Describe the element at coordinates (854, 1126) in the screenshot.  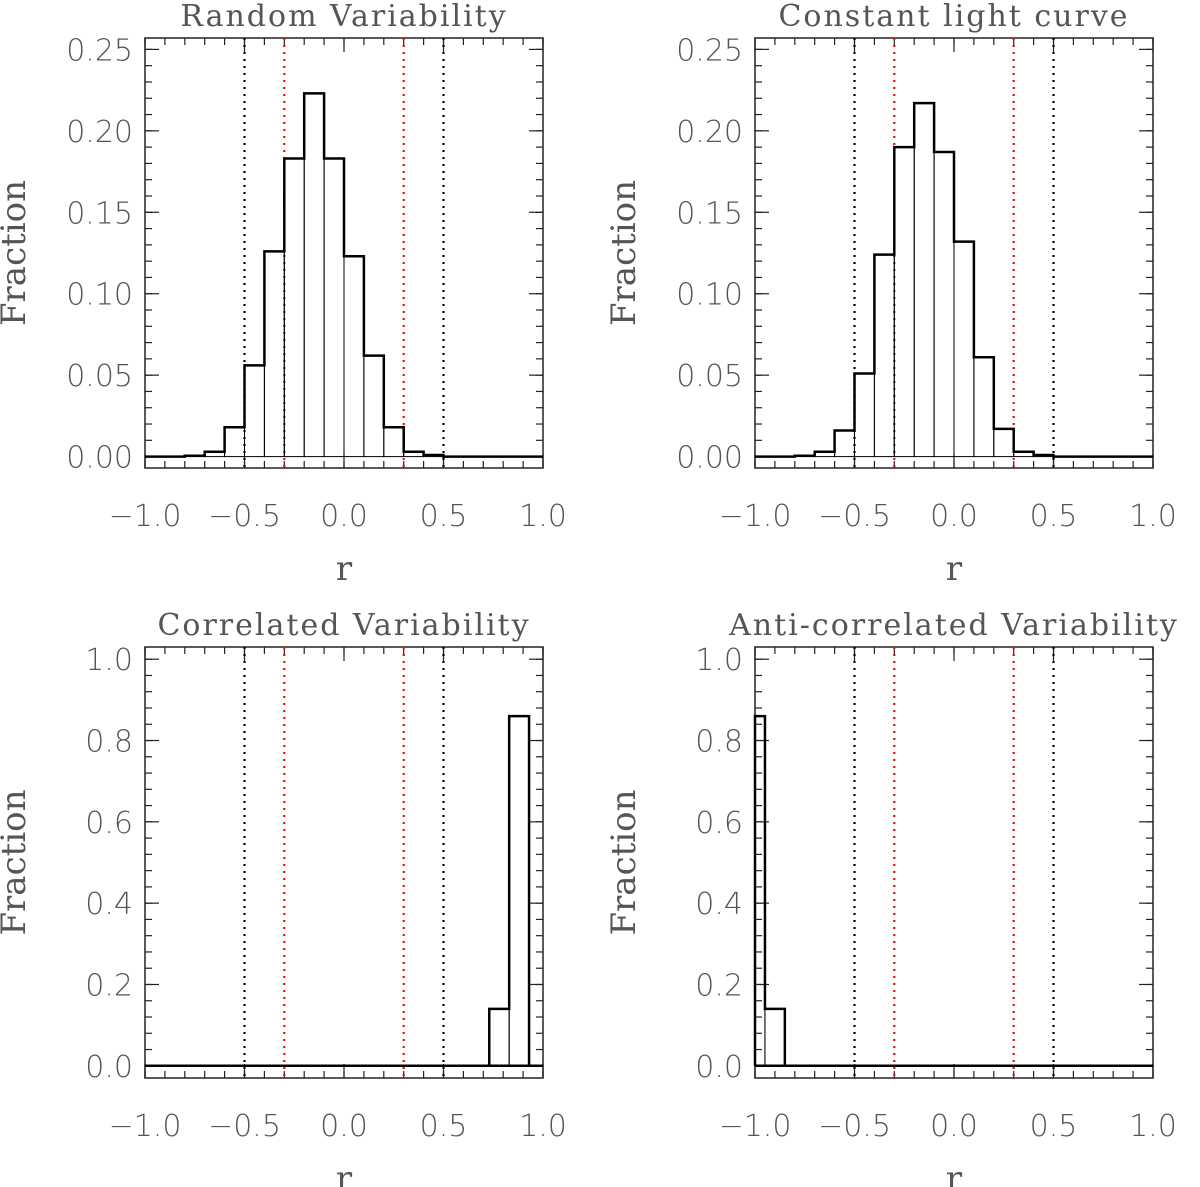
I see `anti-correlated-variability-x-tick-label: −0.5` at that location.